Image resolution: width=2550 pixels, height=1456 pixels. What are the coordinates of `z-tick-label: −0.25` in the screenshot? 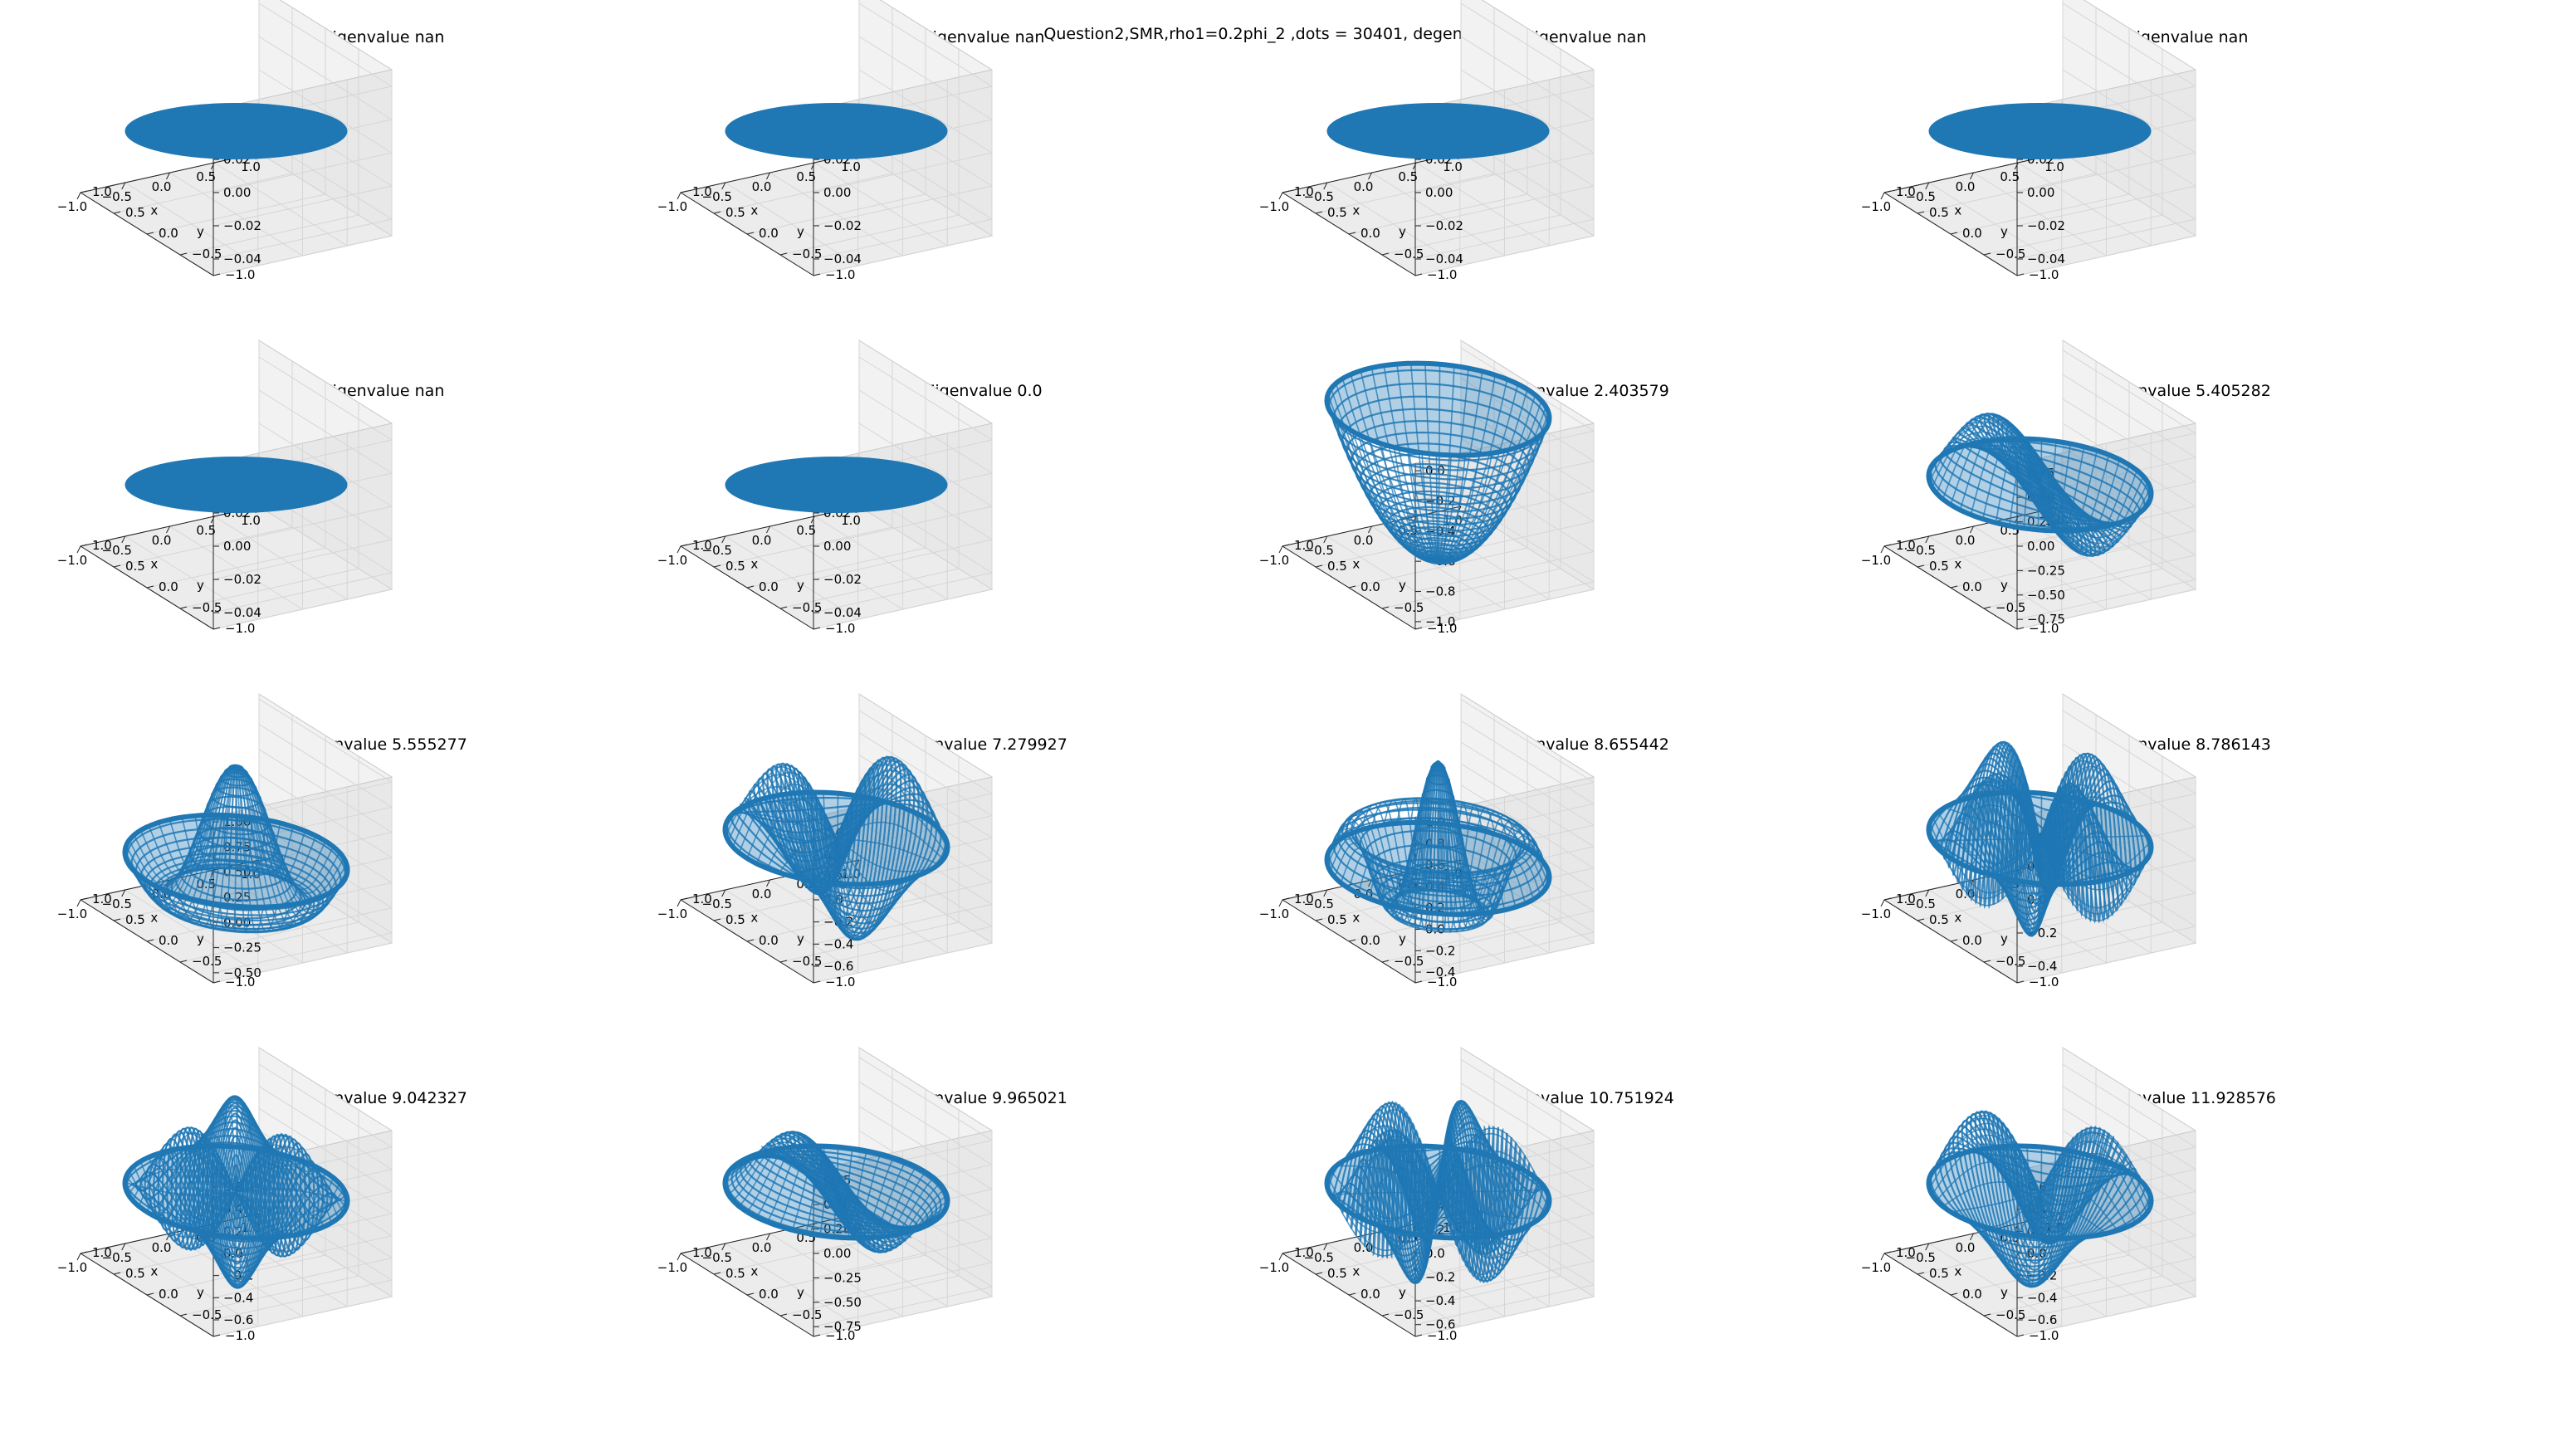 It's located at (242, 948).